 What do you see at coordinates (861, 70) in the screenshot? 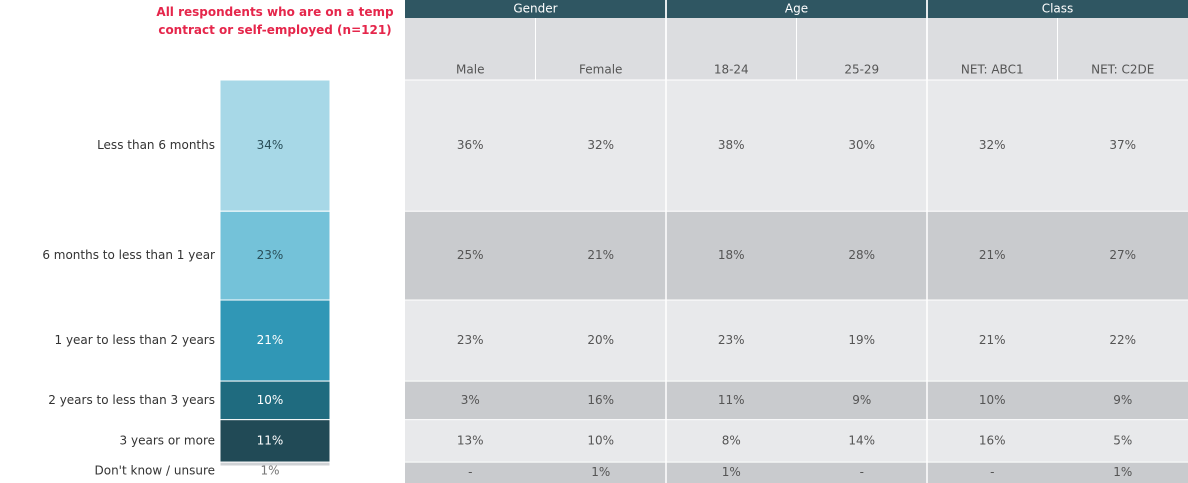
I see `column-header: 25-29` at bounding box center [861, 70].